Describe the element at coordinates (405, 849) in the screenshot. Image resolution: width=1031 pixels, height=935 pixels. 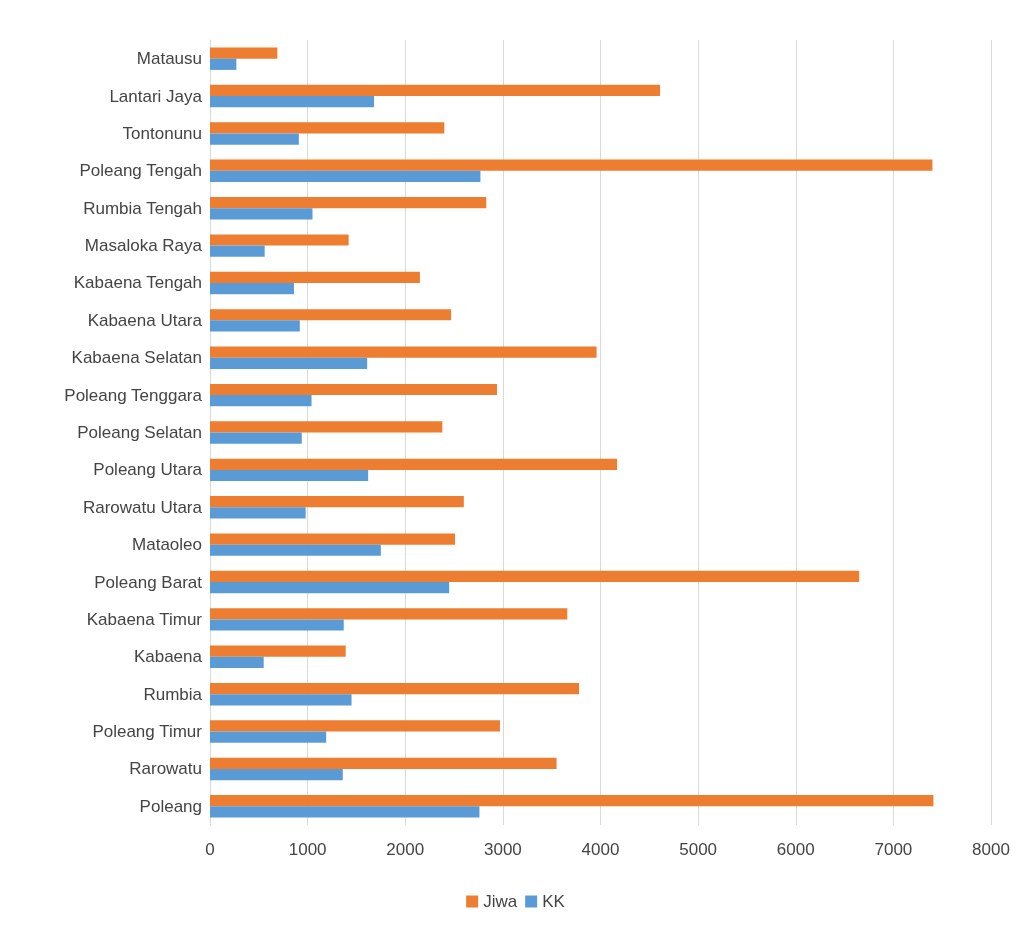
I see `x-tick-label: 2000` at that location.